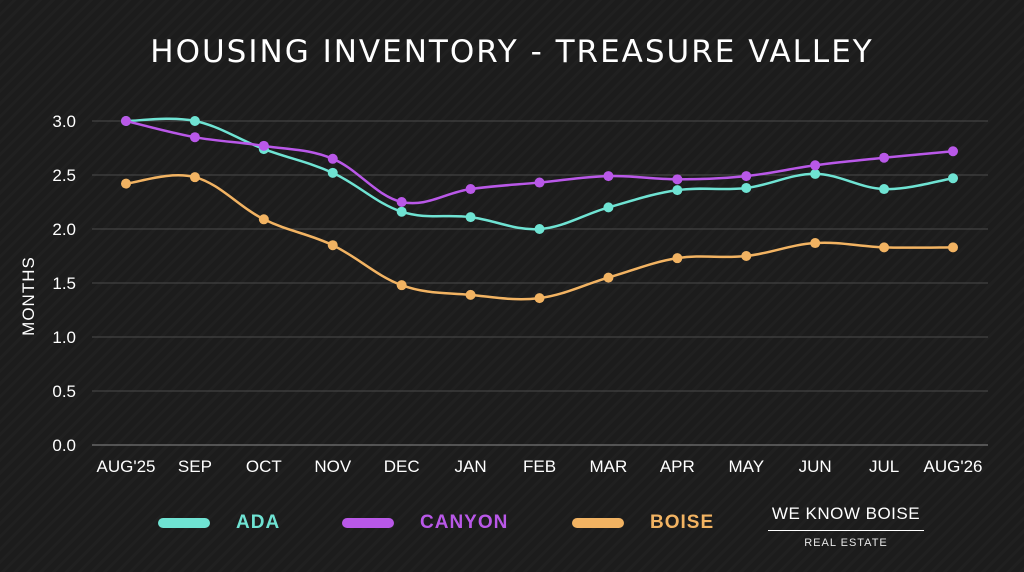 The width and height of the screenshot is (1024, 572). What do you see at coordinates (368, 523) in the screenshot?
I see `legend-swatch-canyon` at bounding box center [368, 523].